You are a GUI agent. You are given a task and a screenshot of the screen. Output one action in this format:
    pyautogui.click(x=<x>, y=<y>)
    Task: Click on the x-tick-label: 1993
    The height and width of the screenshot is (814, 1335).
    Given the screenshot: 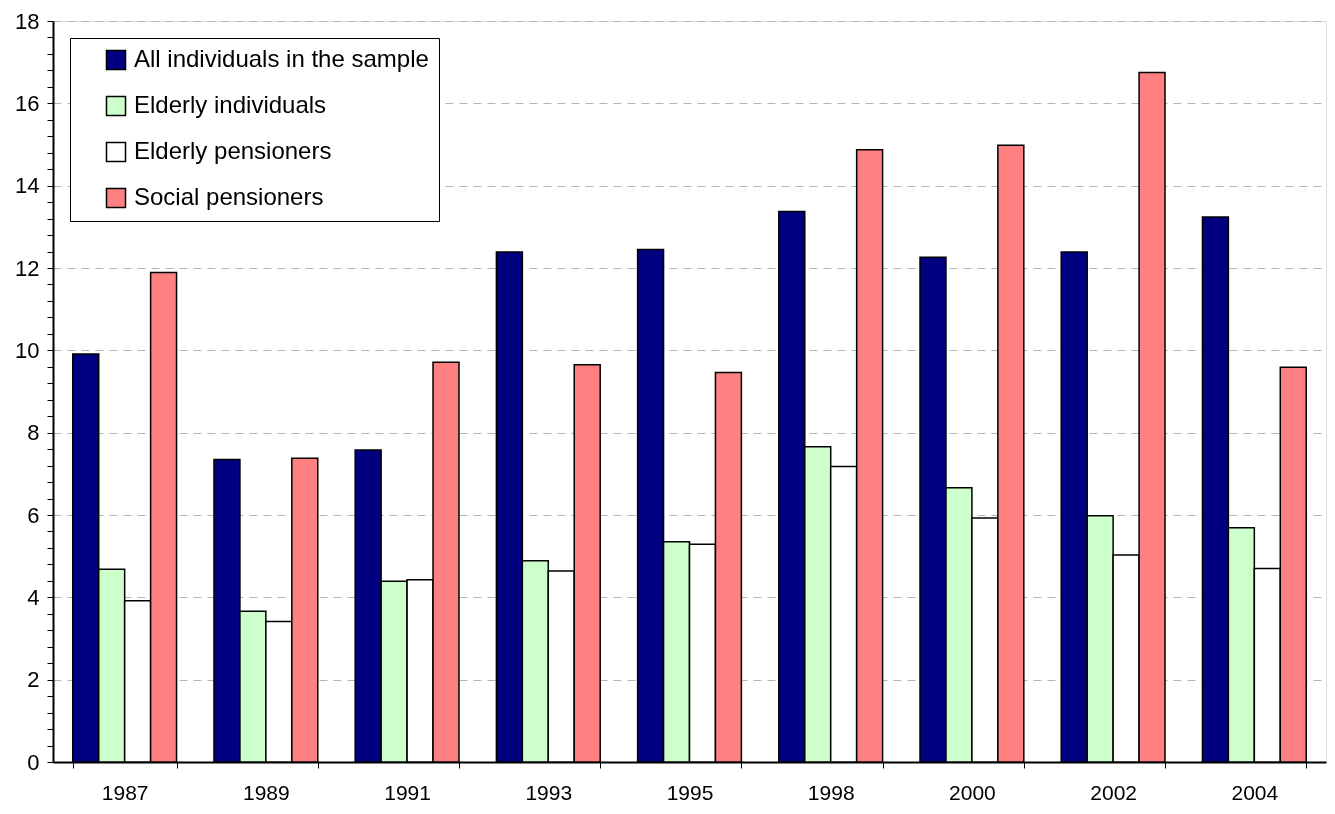 What is the action you would take?
    pyautogui.click(x=549, y=792)
    